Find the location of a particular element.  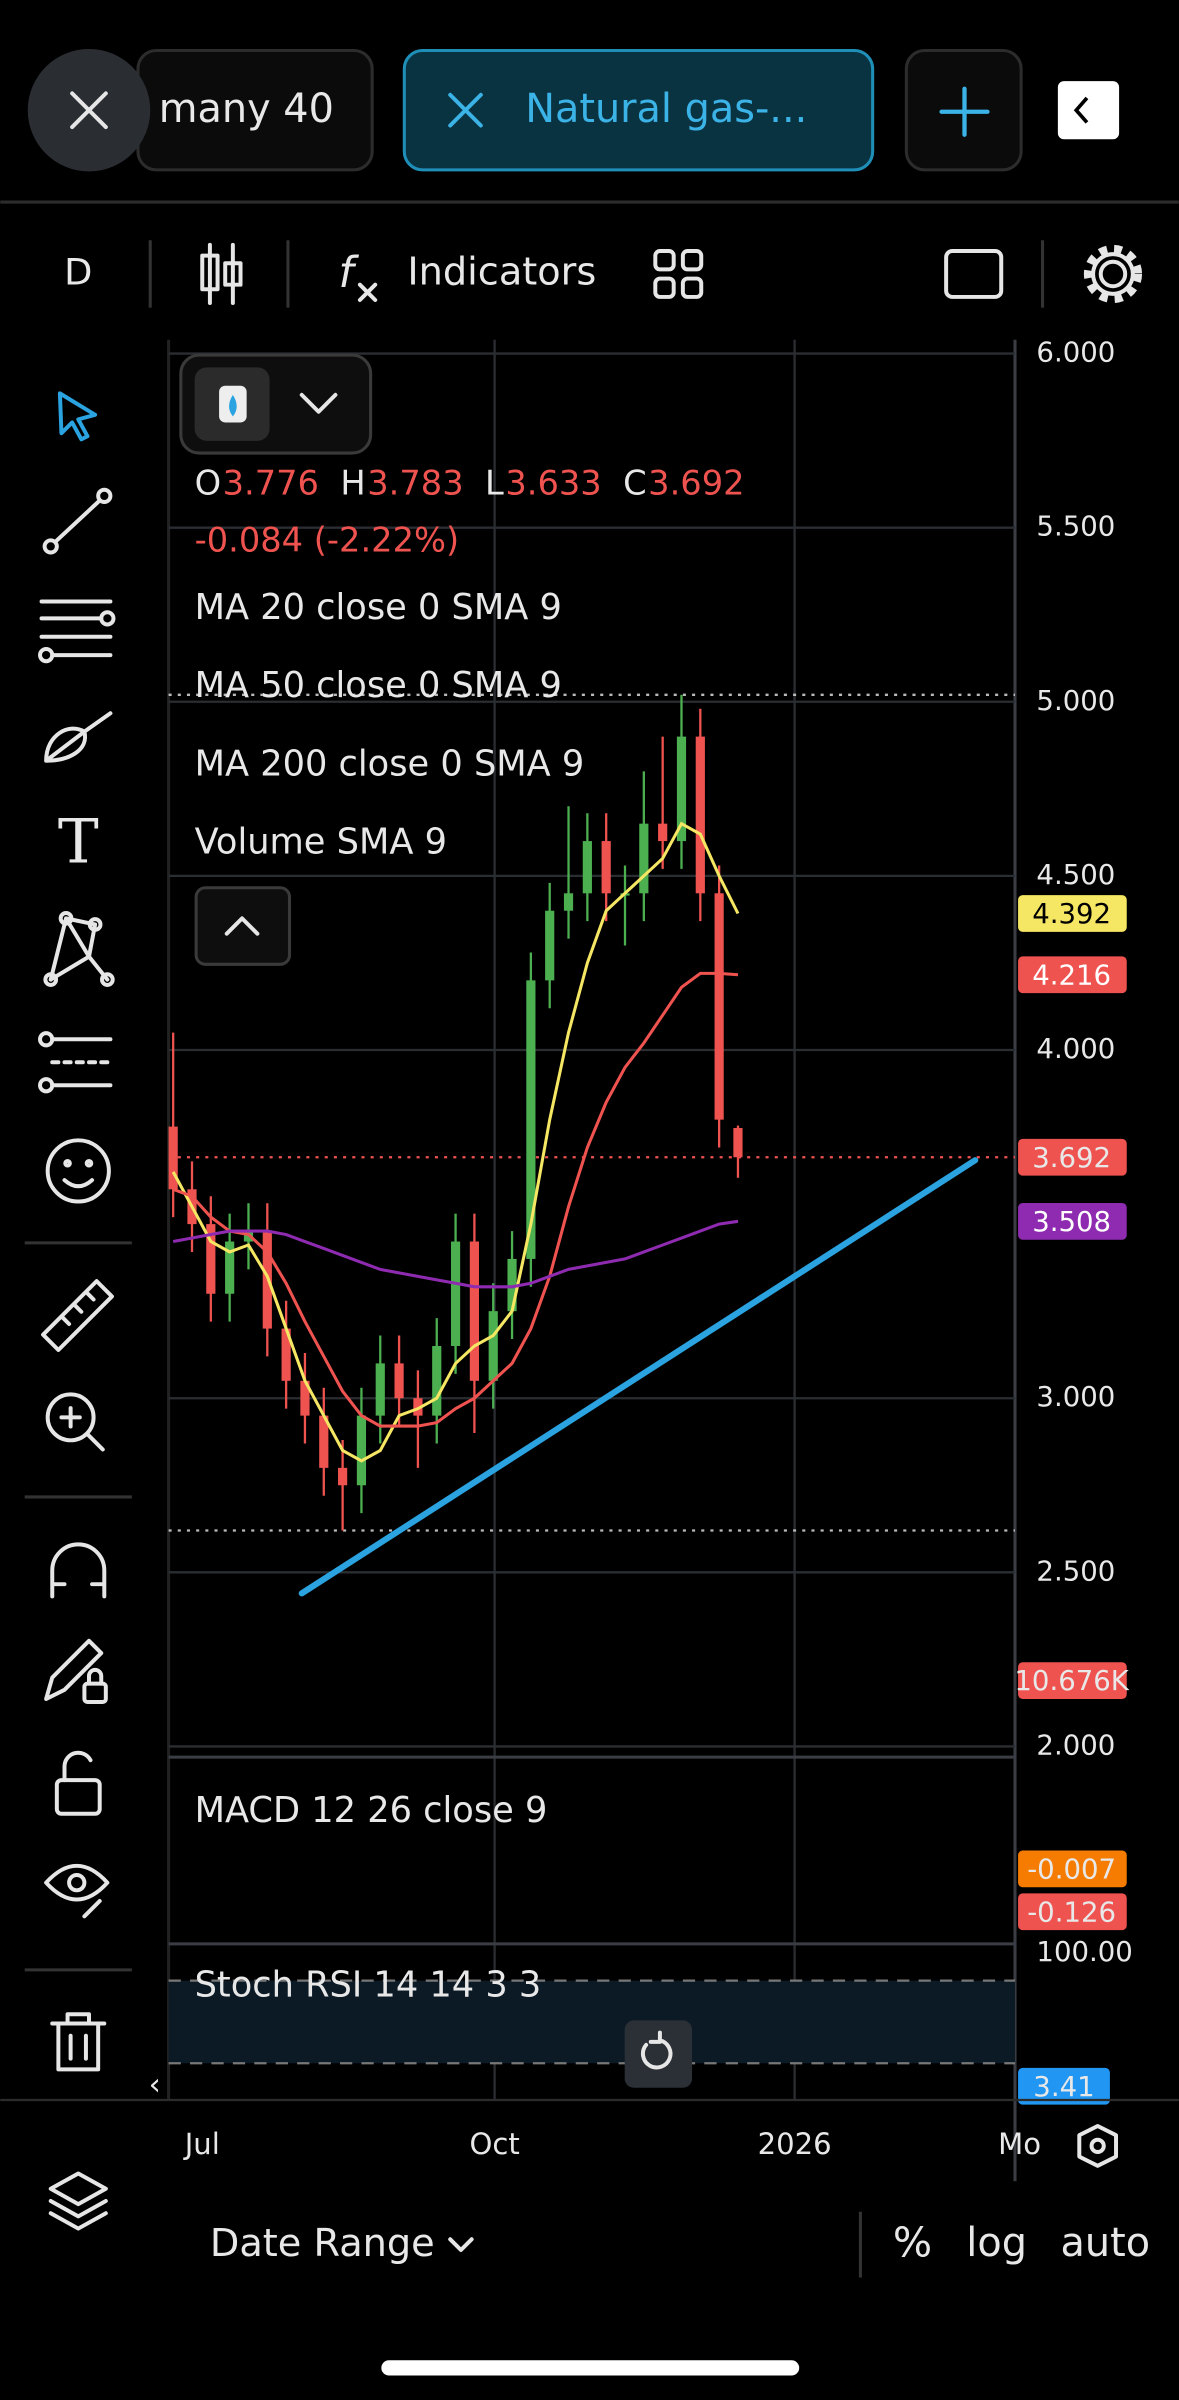

brush-tool is located at coordinates (78, 737).